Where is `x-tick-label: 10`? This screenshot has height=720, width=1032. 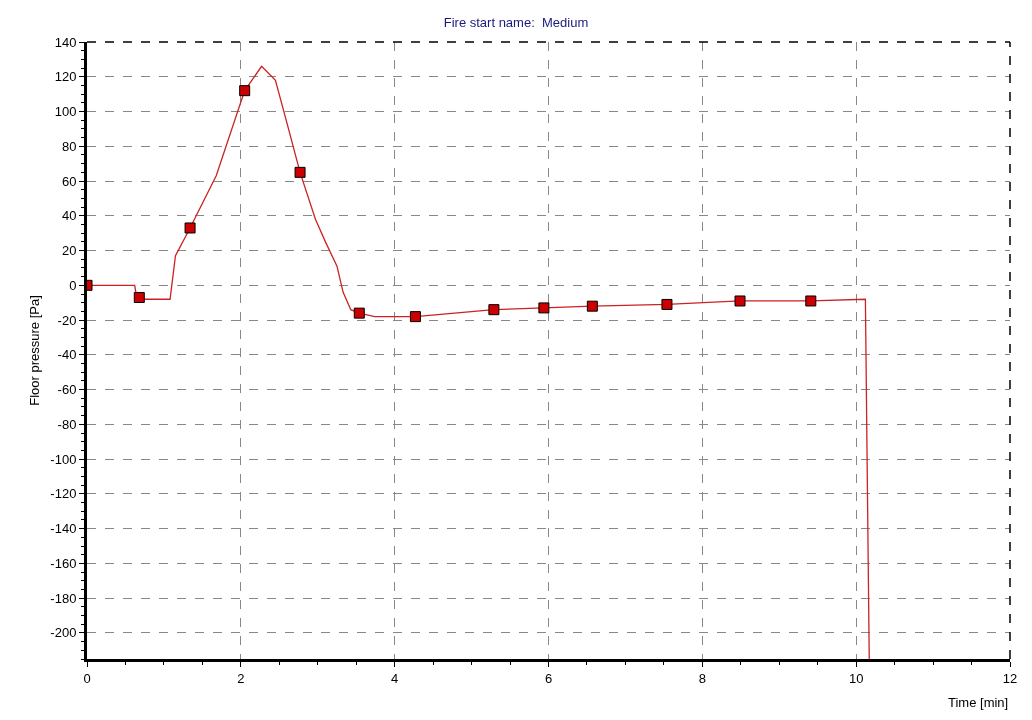 x-tick-label: 10 is located at coordinates (856, 678).